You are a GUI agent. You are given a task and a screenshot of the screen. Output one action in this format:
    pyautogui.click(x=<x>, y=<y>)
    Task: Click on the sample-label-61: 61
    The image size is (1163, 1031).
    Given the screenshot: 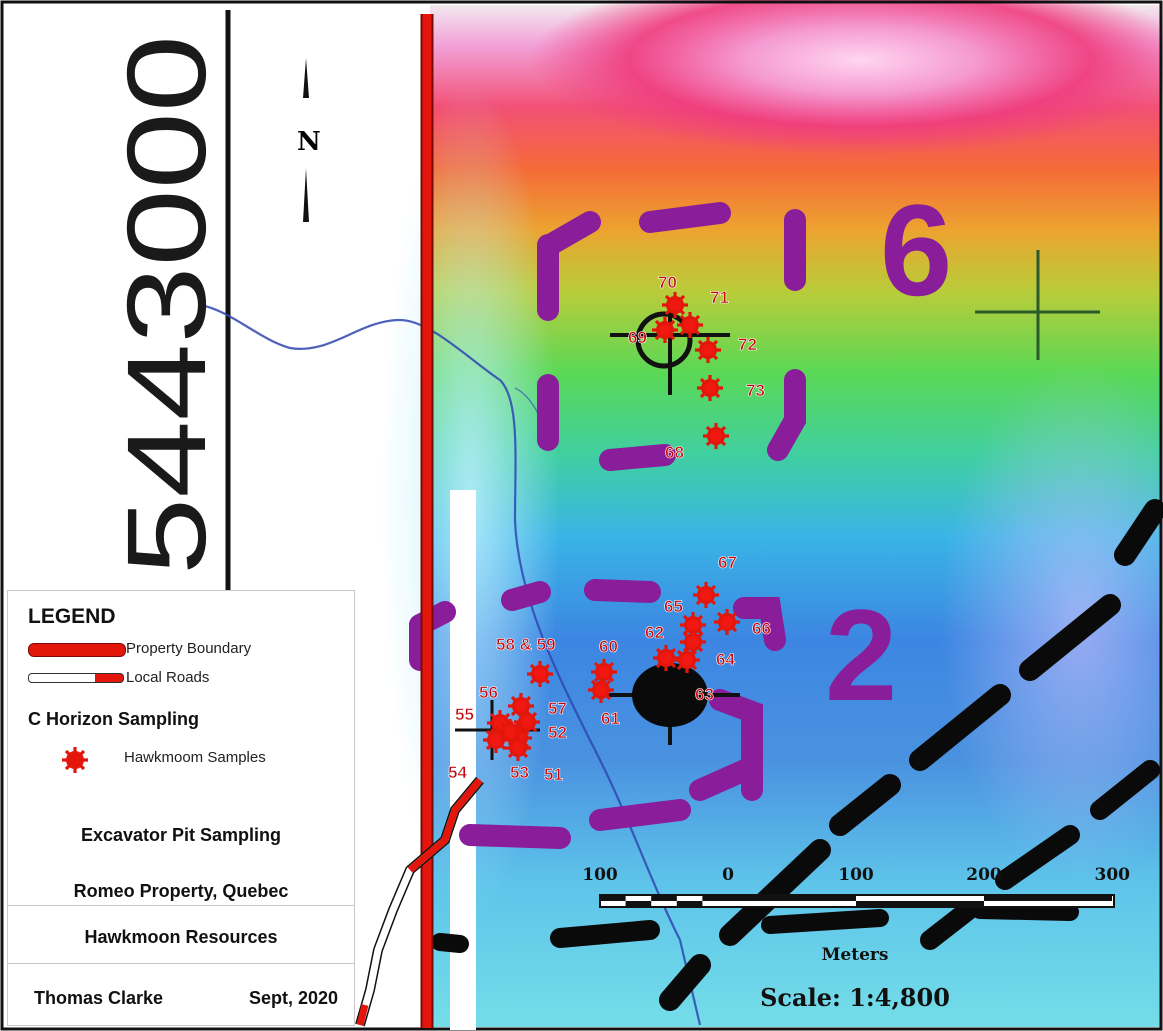 What is the action you would take?
    pyautogui.click(x=610, y=718)
    